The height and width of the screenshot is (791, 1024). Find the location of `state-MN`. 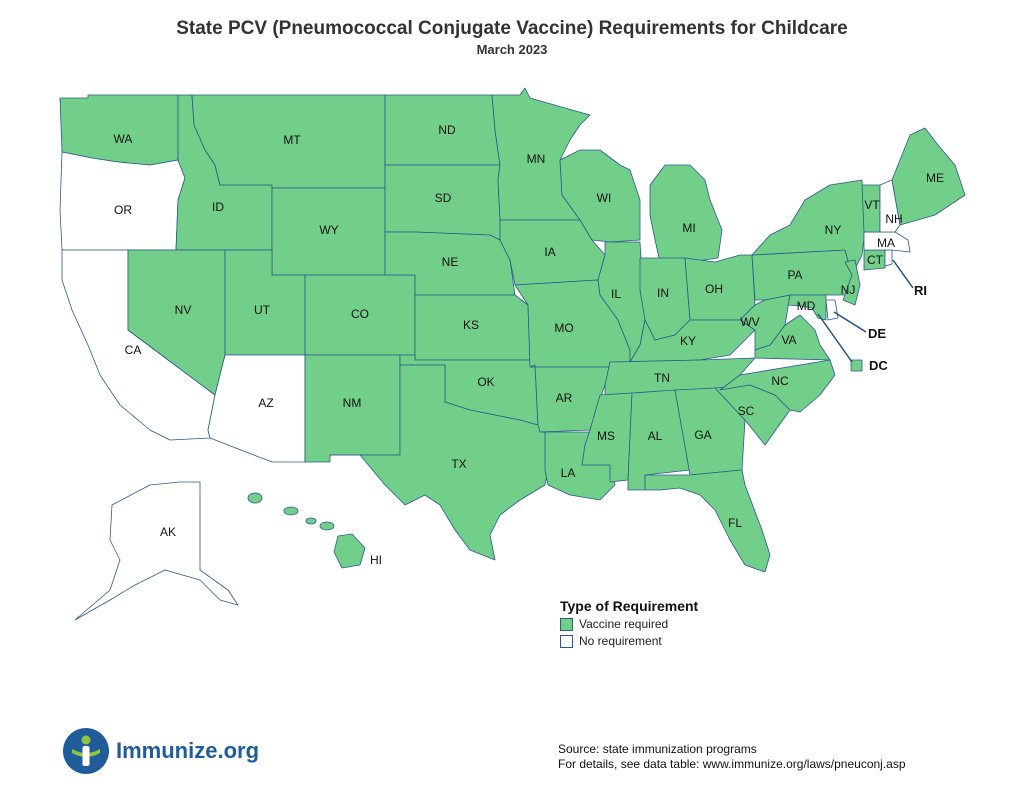

state-MN is located at coordinates (541, 154).